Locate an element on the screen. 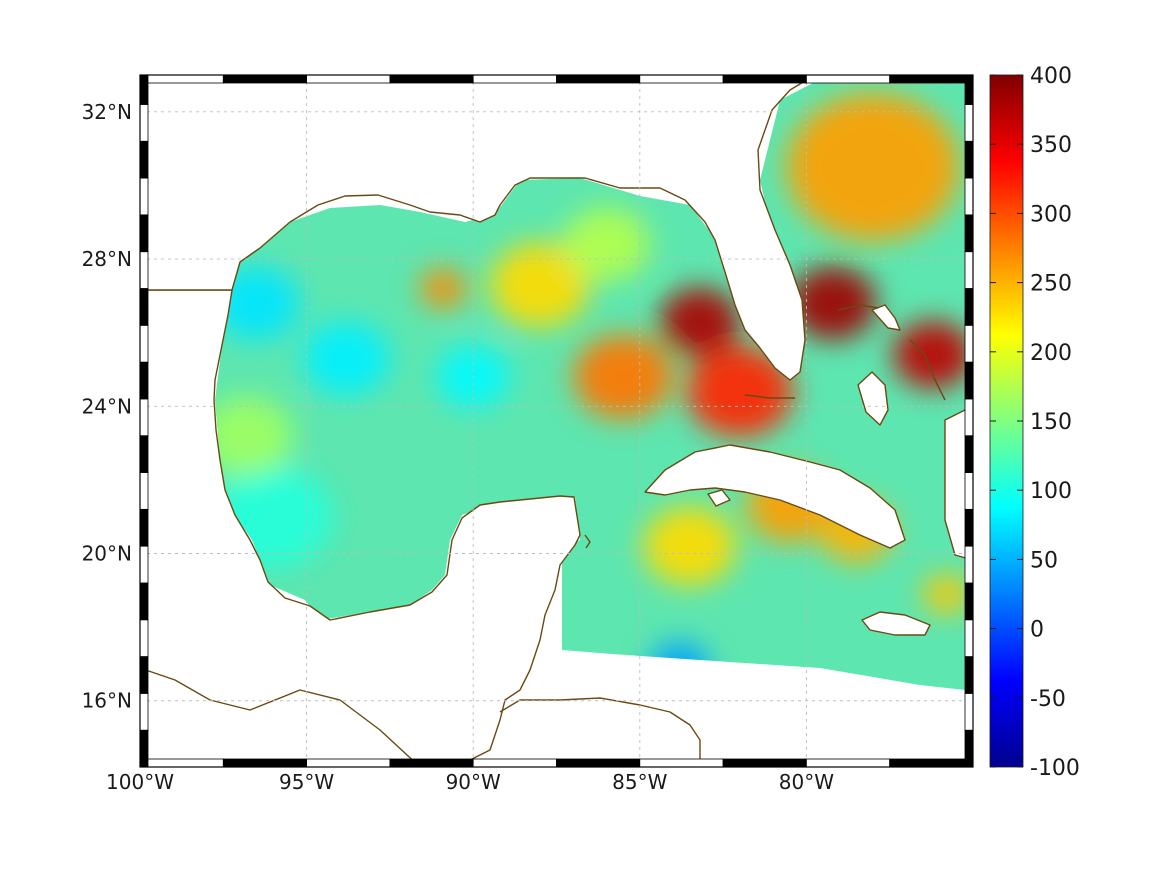  land-eleuthera is located at coordinates (927, 370).